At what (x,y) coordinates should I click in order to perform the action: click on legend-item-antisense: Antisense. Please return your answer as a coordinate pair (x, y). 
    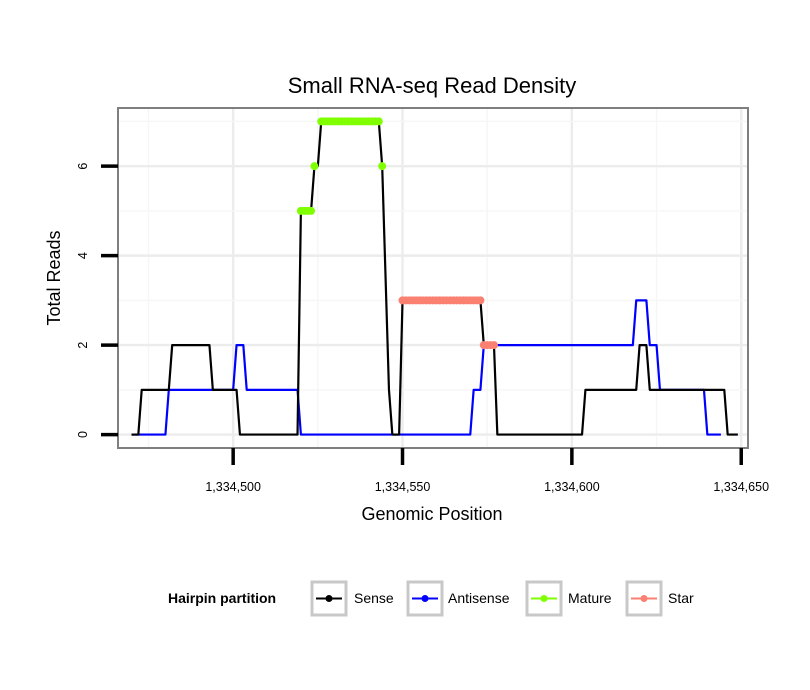
    Looking at the image, I should click on (458, 598).